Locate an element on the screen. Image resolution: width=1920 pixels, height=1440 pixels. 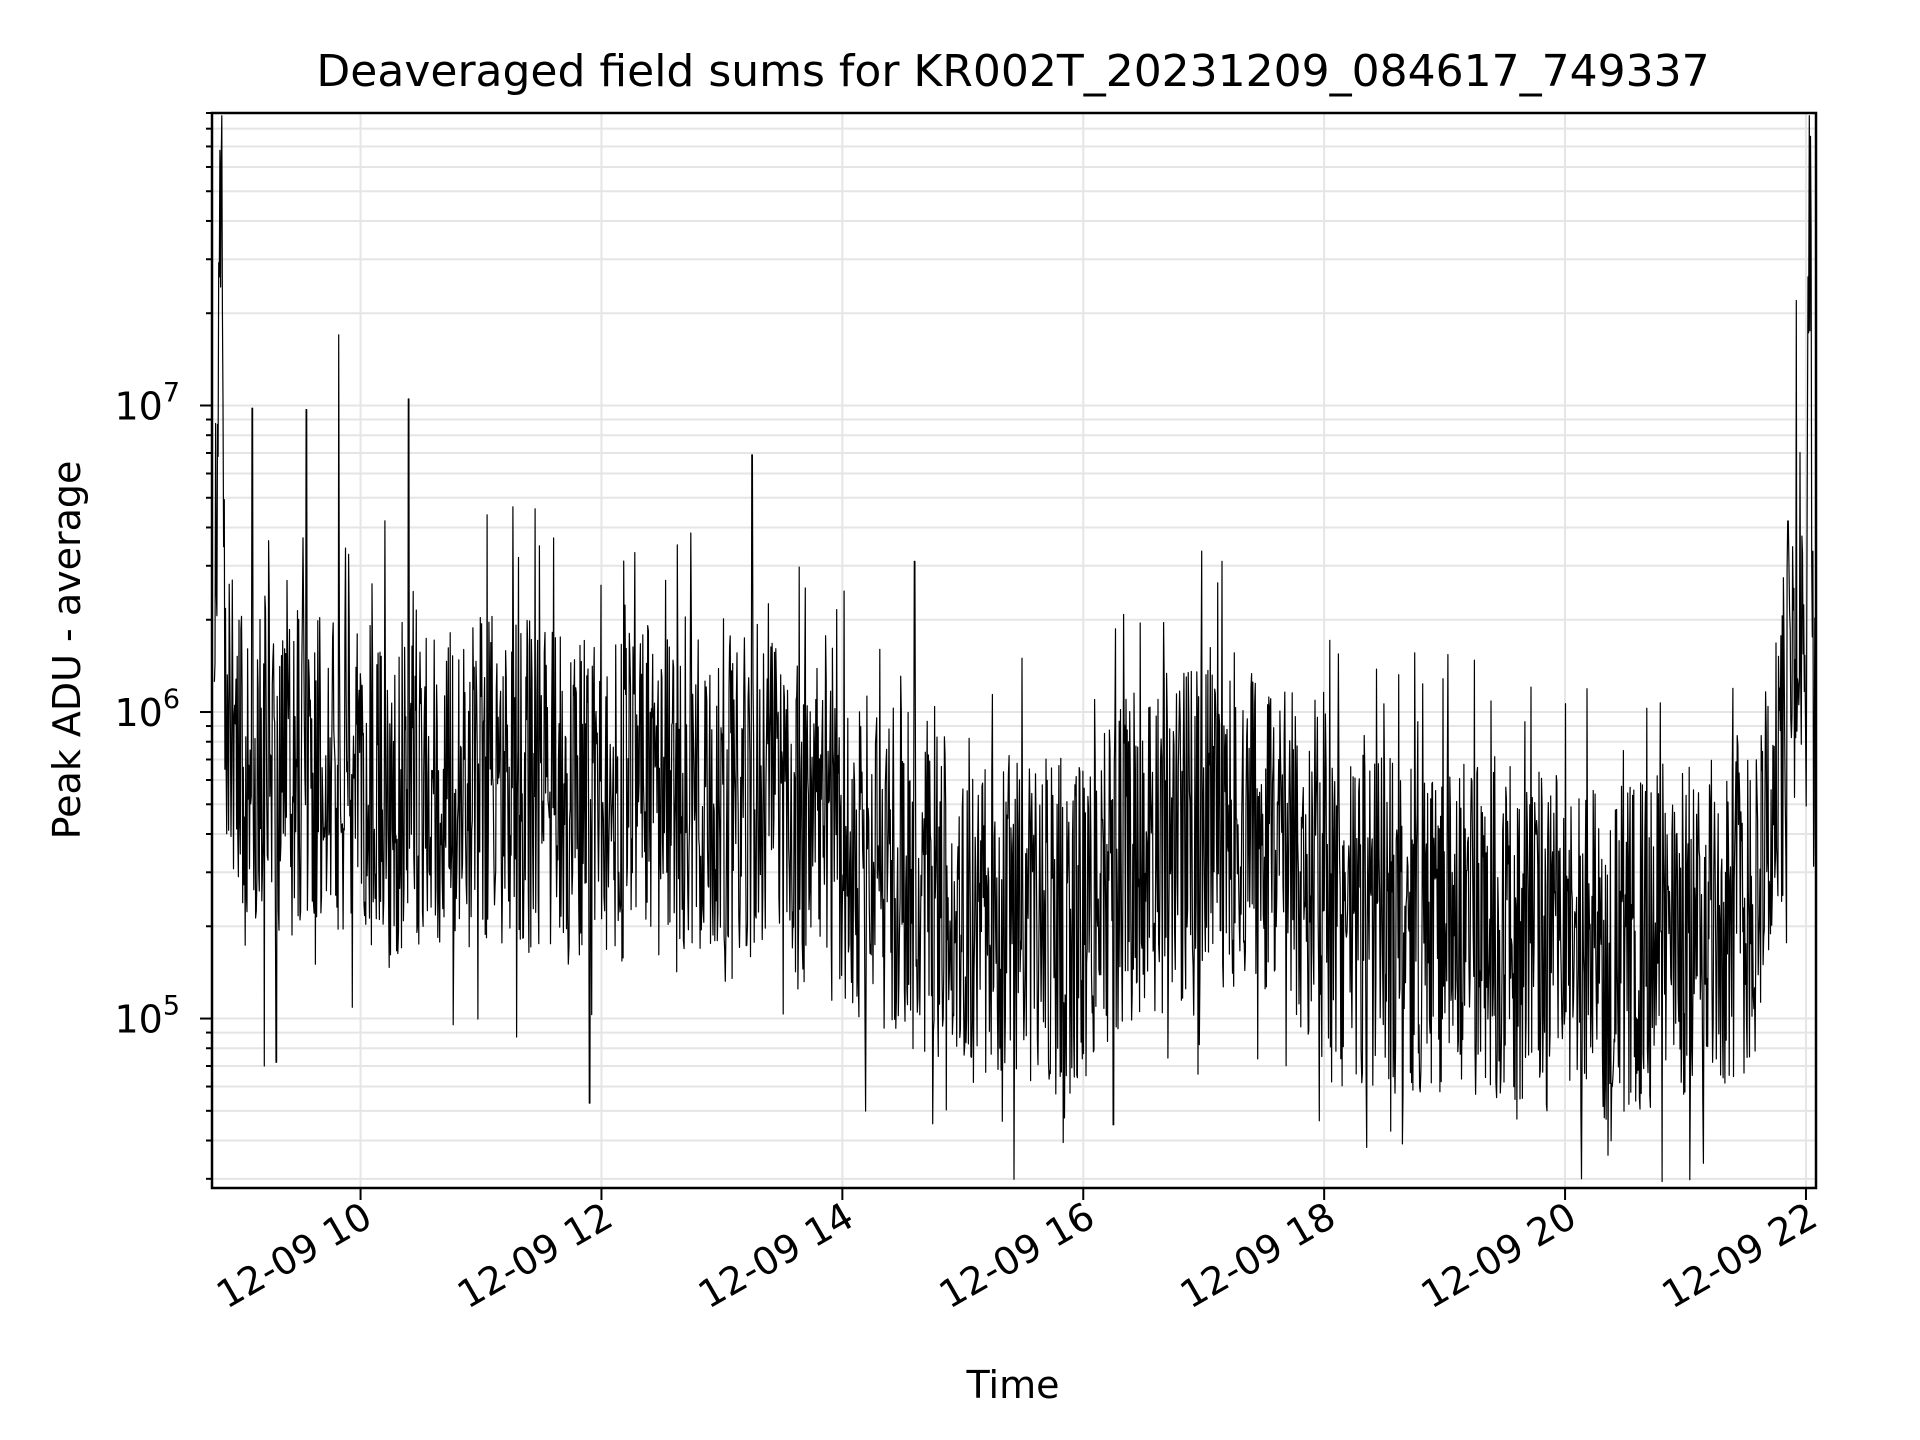
y-tick-label: 10⁶ is located at coordinates (147, 709).